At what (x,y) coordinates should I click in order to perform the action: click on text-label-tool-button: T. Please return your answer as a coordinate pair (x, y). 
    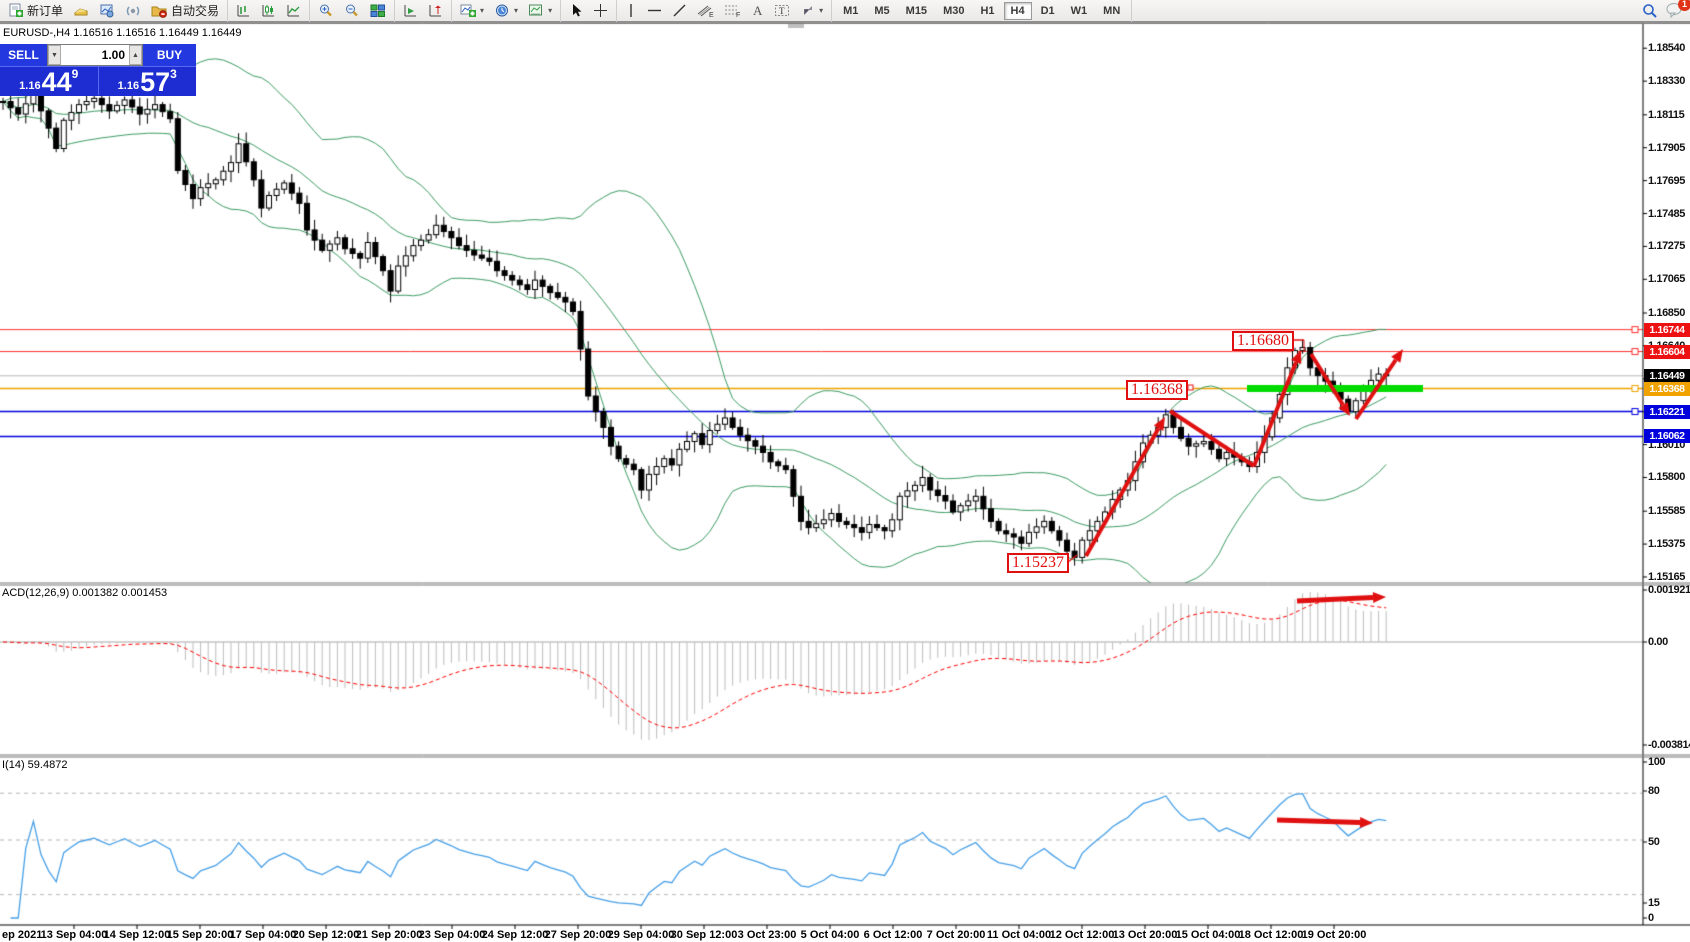
    Looking at the image, I should click on (782, 11).